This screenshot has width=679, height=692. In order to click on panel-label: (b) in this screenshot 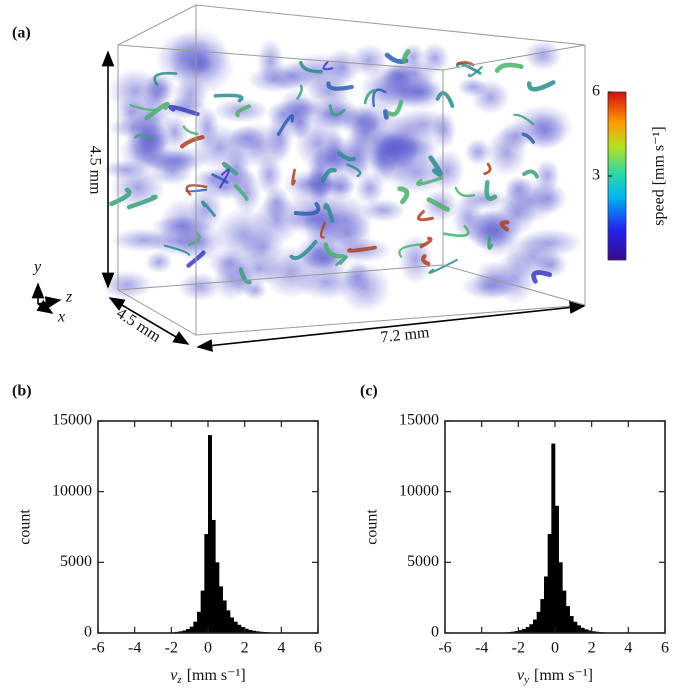, I will do `click(22, 391)`.